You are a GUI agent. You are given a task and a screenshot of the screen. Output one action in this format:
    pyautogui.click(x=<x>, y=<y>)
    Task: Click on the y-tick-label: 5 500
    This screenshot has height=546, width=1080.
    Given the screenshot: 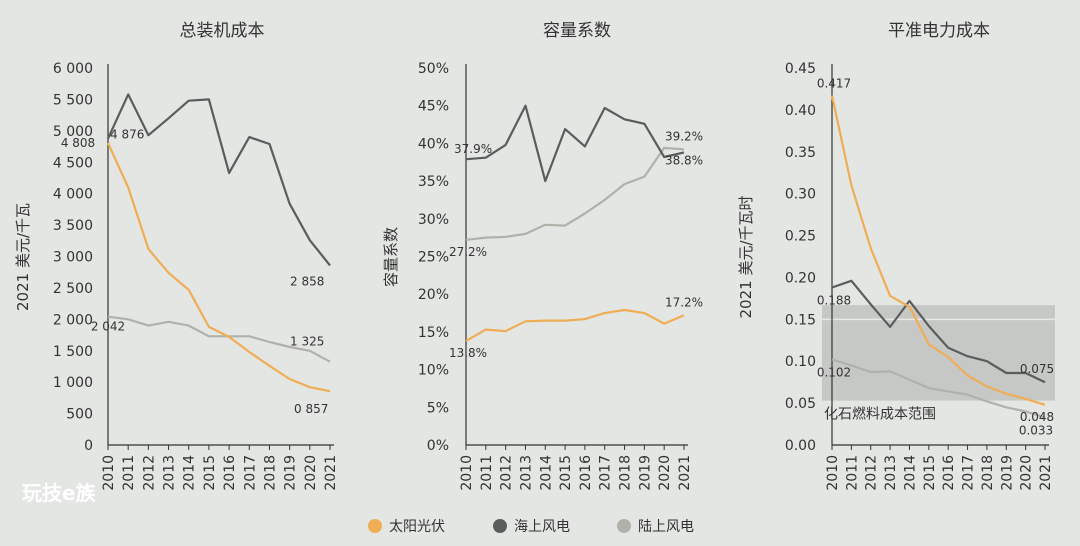 What is the action you would take?
    pyautogui.click(x=73, y=100)
    